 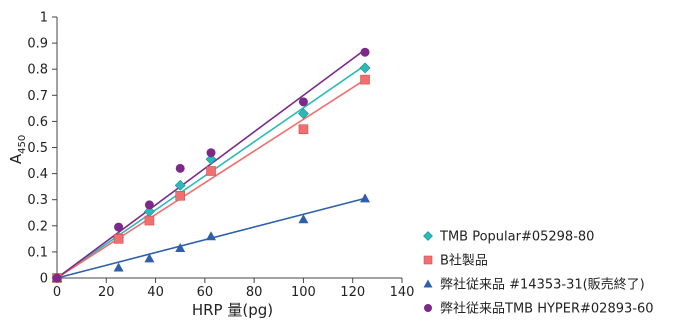 I want to click on y-tick-label: 0.1, so click(x=37, y=252).